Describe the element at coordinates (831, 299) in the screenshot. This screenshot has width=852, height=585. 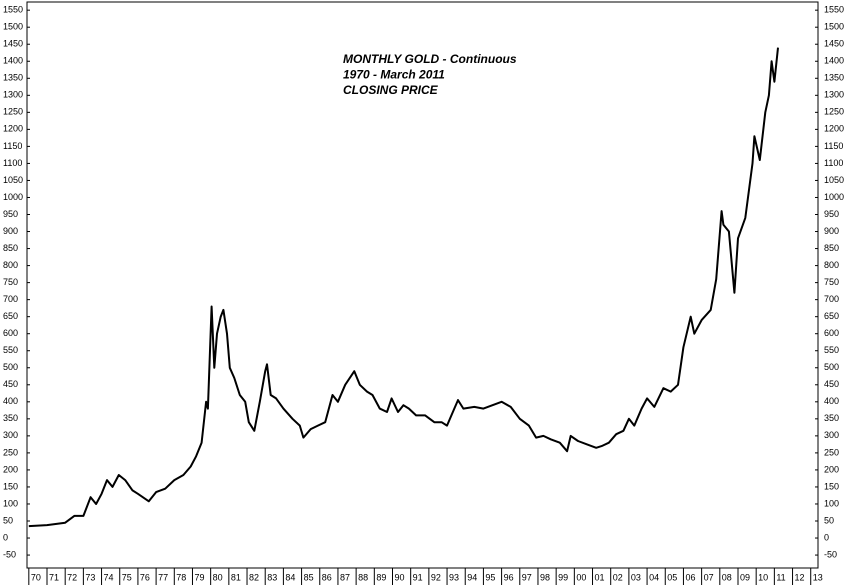
I see `y-tick-label-right: 700` at that location.